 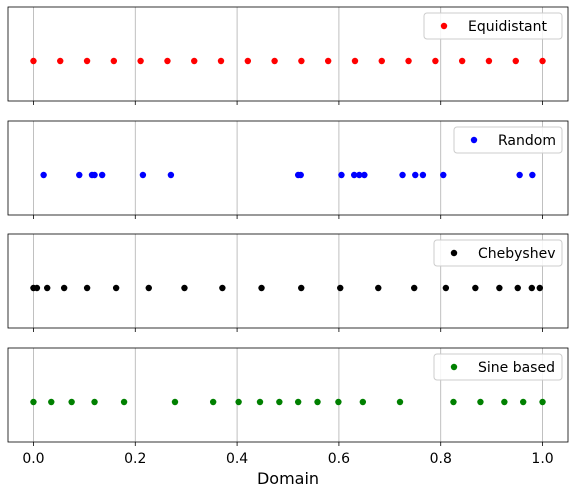 I want to click on legend-chebyshev: Chebyshev, so click(x=498, y=253).